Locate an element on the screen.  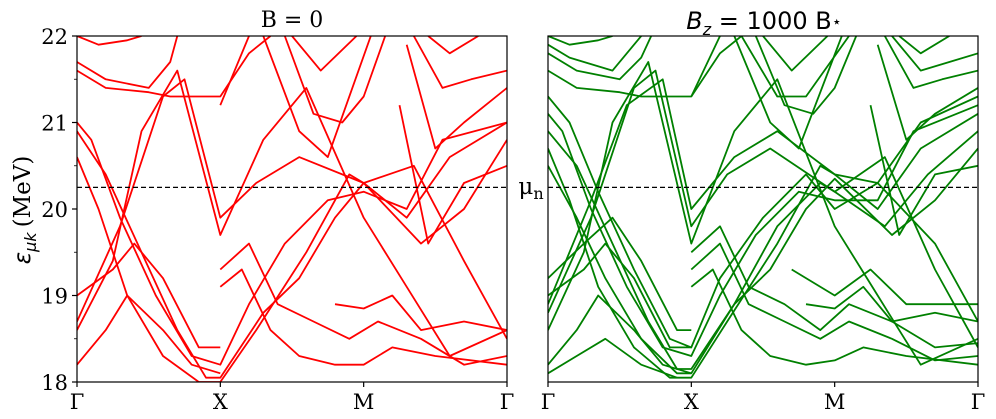
mu-n-label: μn is located at coordinates (530, 188).